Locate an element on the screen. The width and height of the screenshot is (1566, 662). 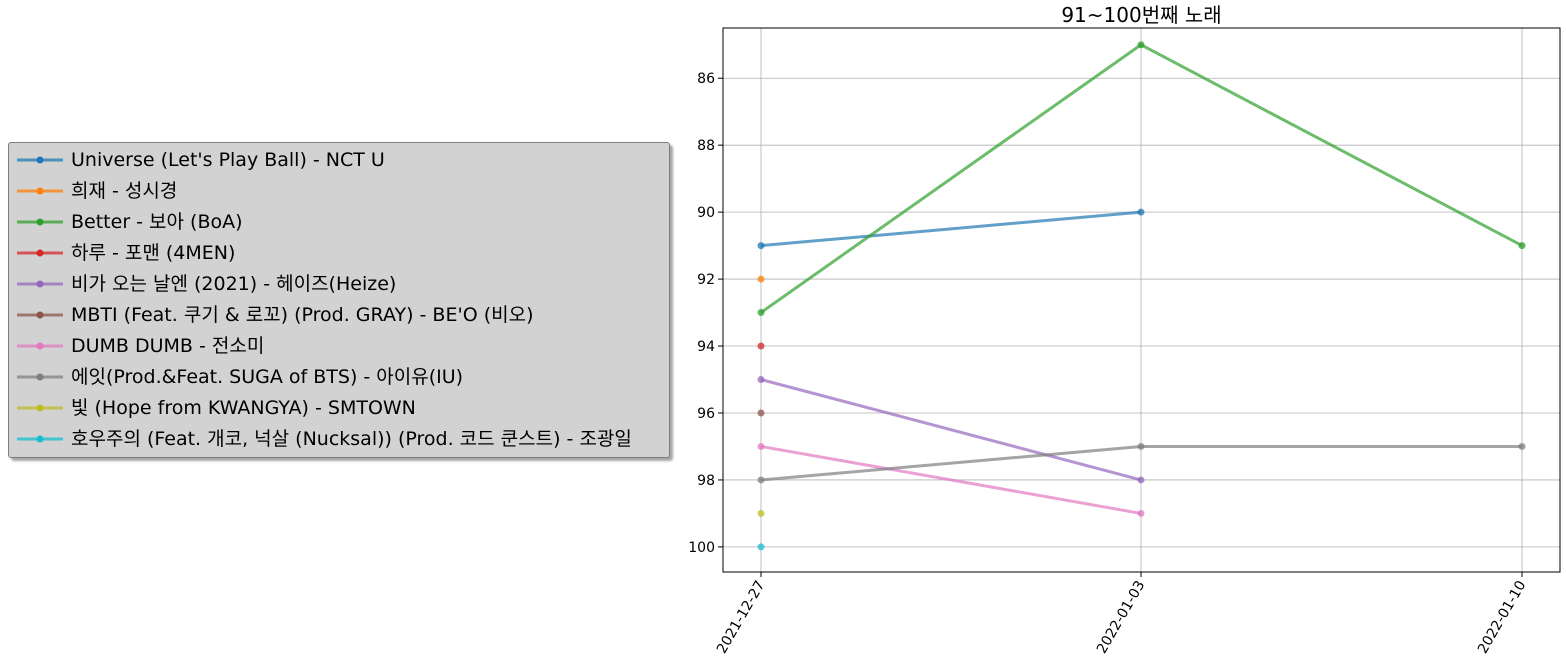
legend-item: 하루 - 포맨 (4MEN) is located at coordinates (339, 253).